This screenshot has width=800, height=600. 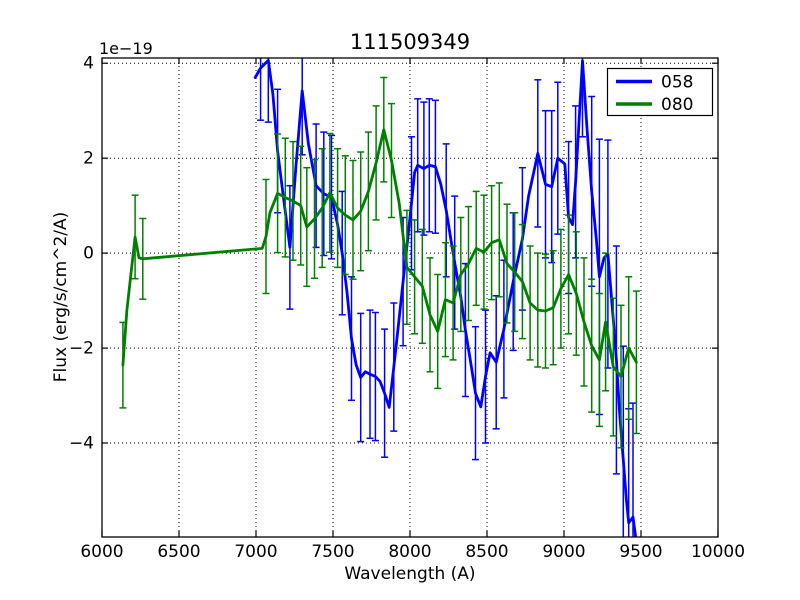 I want to click on x-tick-label: 7500, so click(x=332, y=552).